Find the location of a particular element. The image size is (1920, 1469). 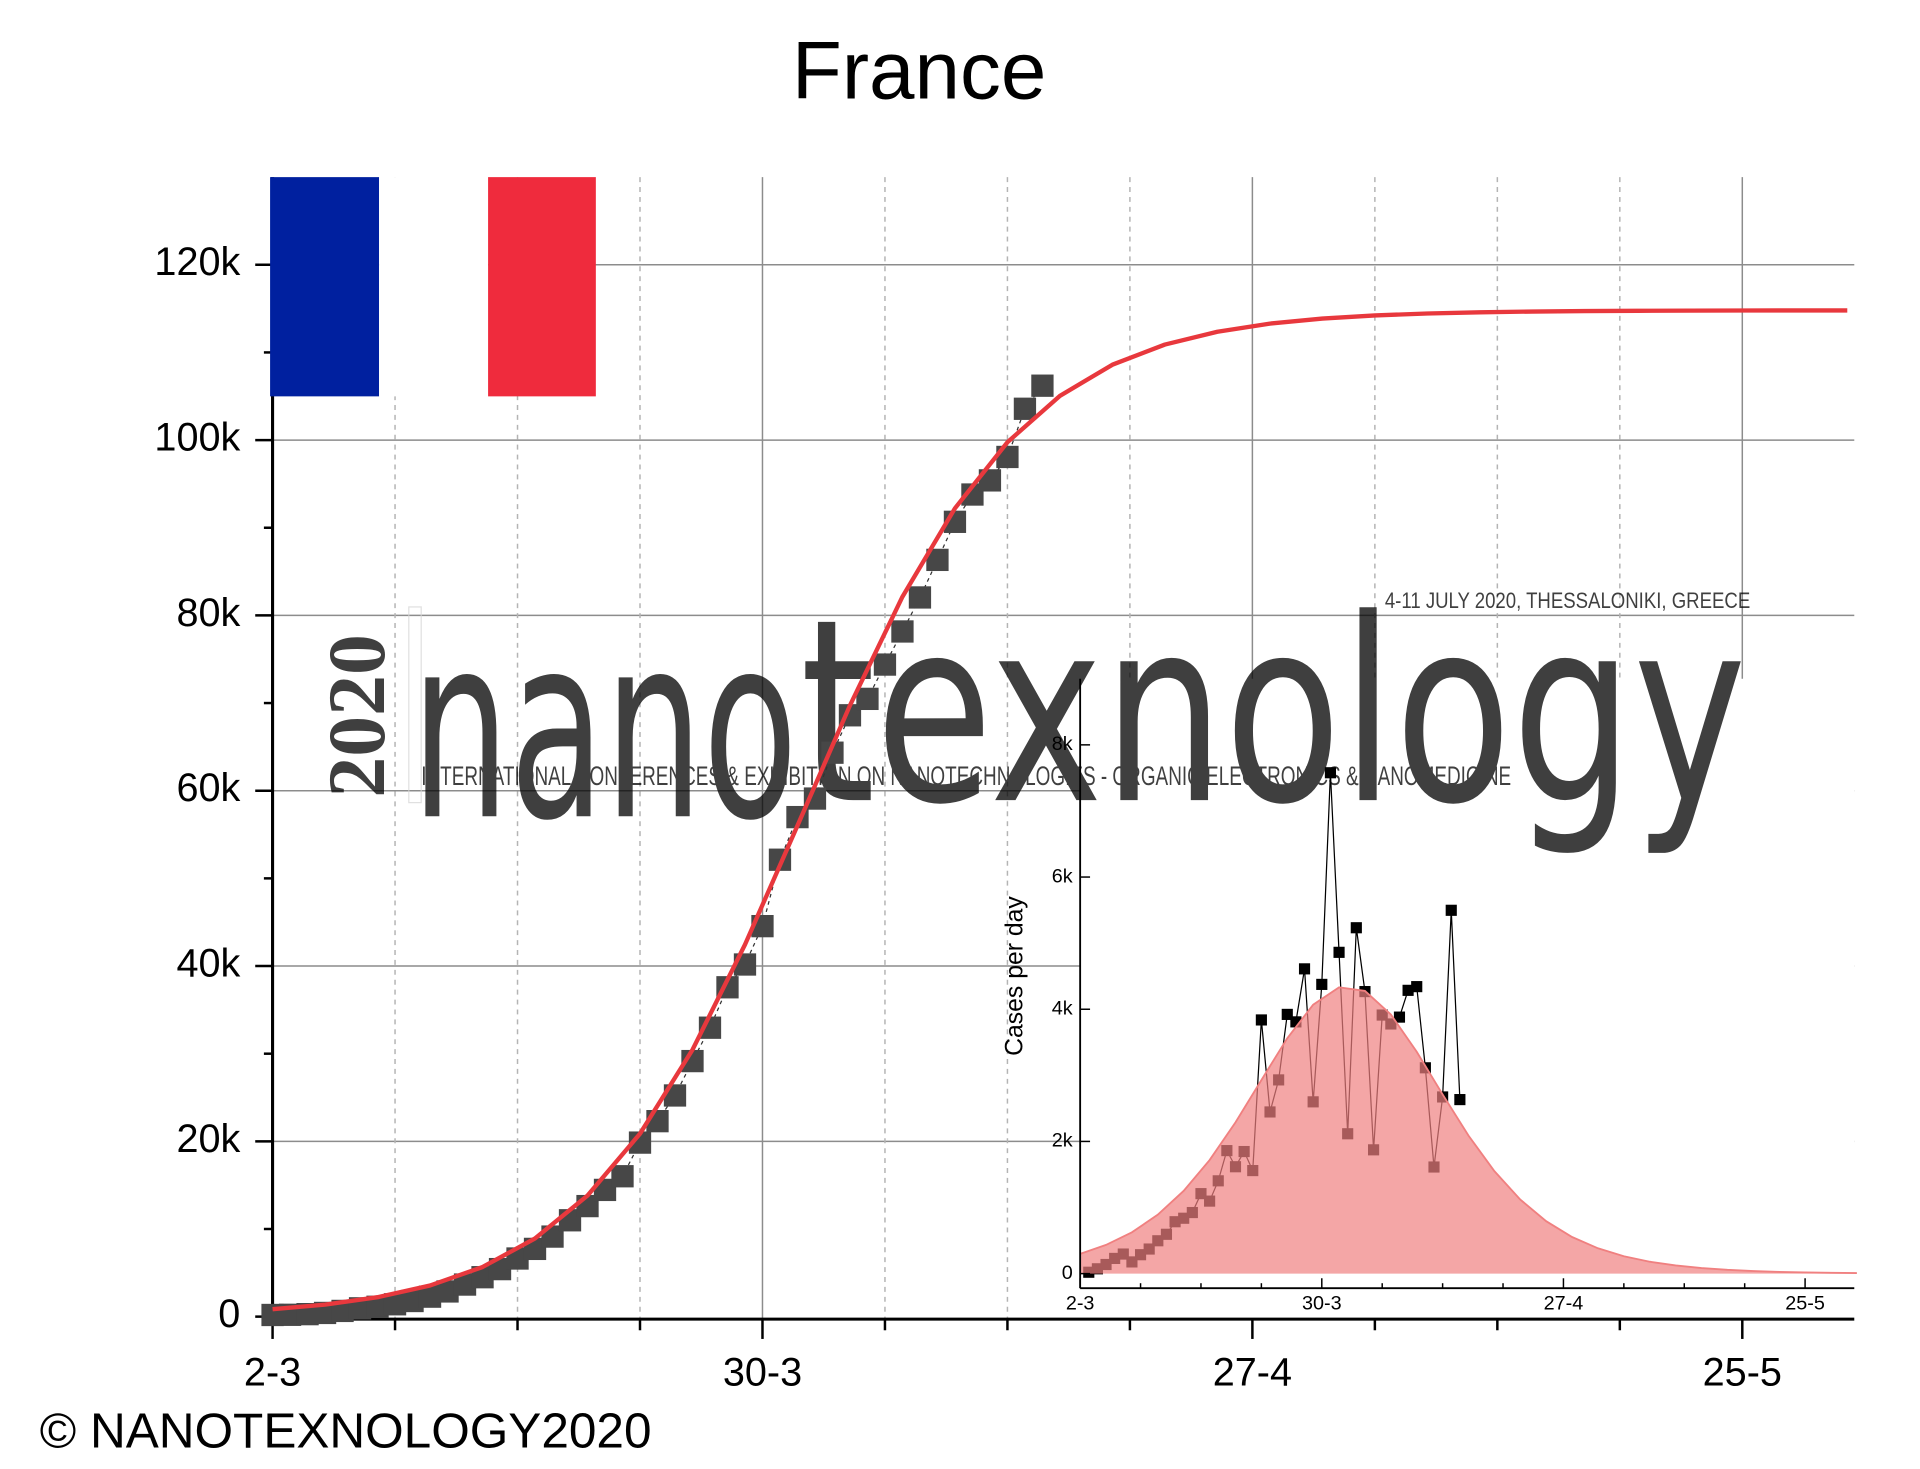

watermark-year: 2020 is located at coordinates (356, 715).